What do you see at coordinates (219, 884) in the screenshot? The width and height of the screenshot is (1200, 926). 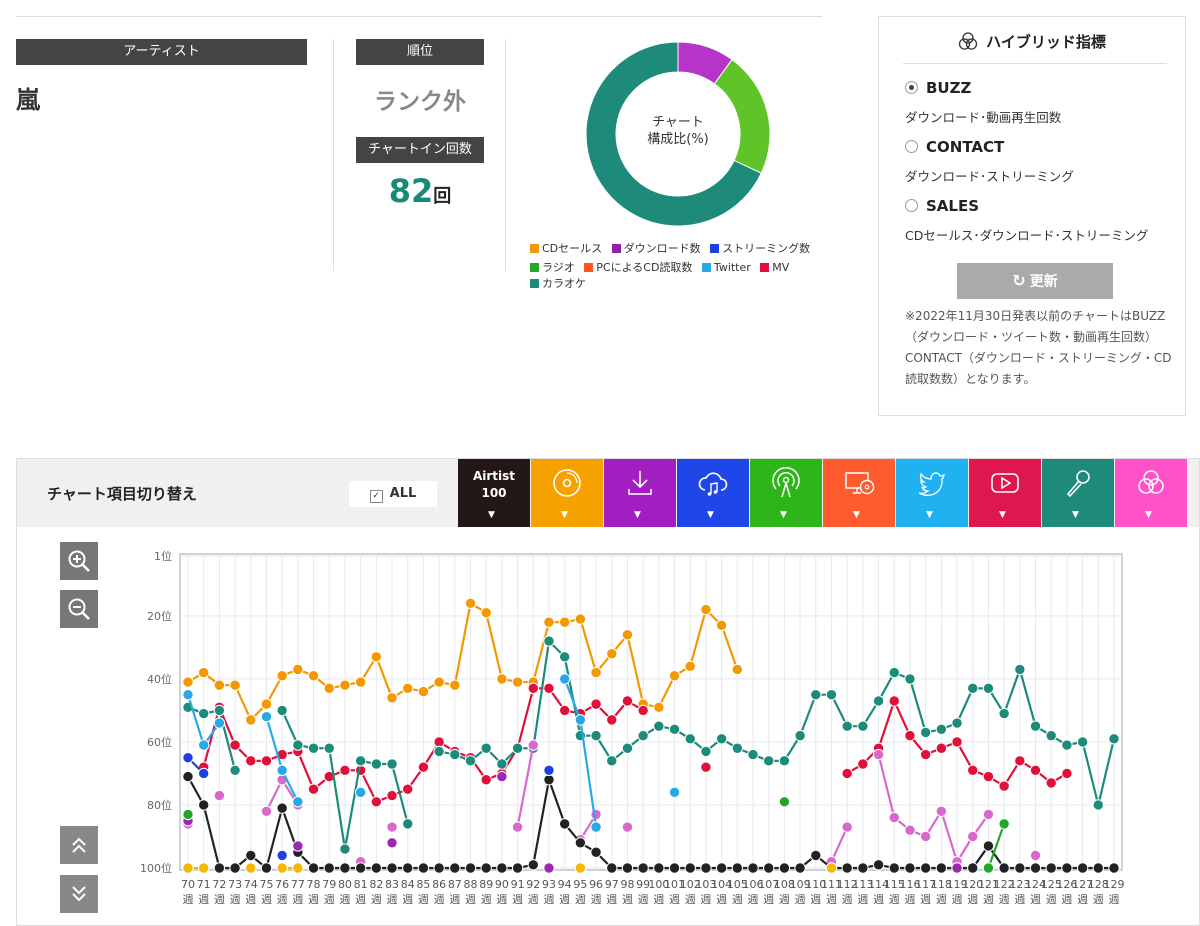 I see `x-tick-label: 72` at bounding box center [219, 884].